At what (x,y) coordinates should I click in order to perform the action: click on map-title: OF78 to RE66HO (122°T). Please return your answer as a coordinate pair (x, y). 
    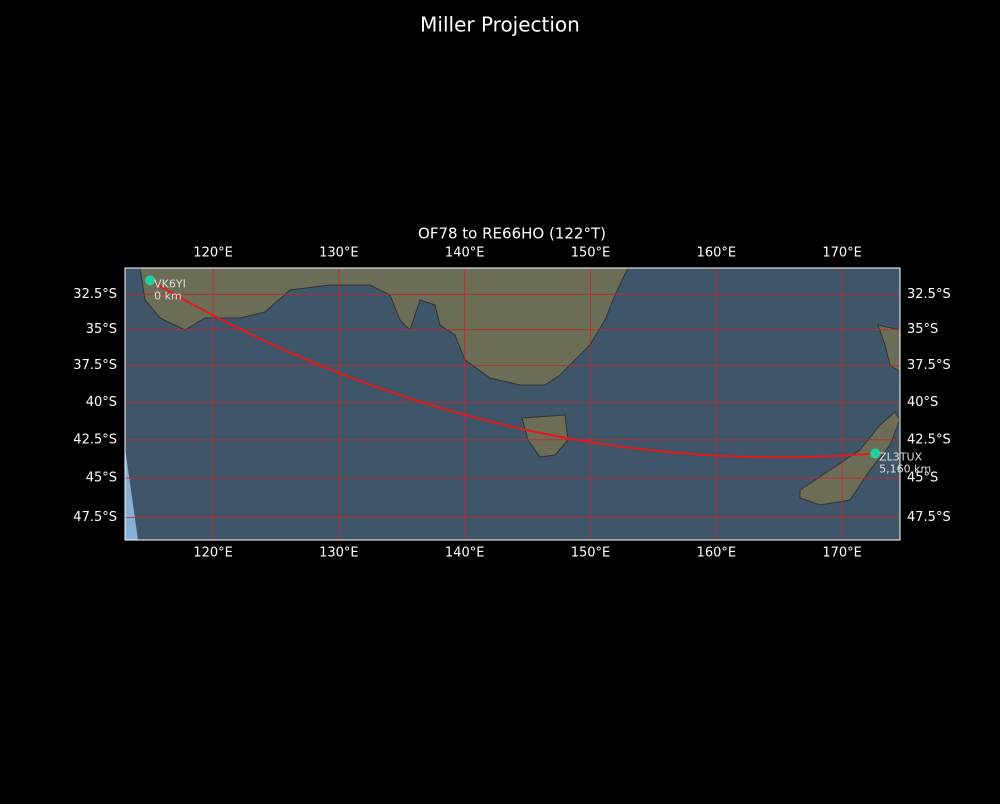
    Looking at the image, I should click on (512, 234).